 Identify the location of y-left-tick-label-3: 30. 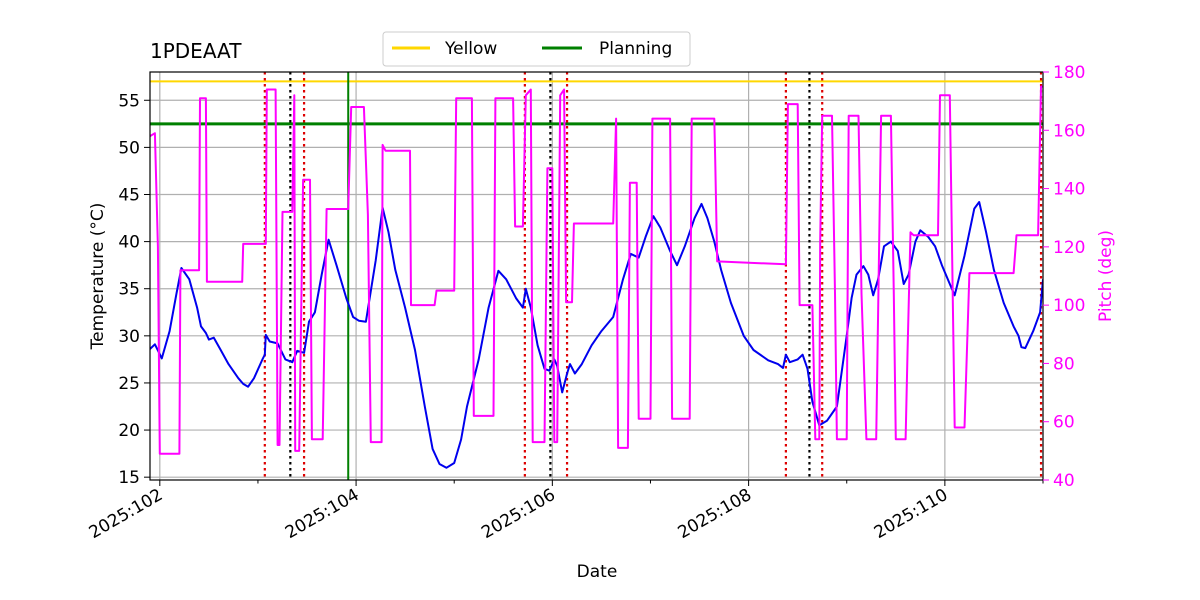
(129, 337).